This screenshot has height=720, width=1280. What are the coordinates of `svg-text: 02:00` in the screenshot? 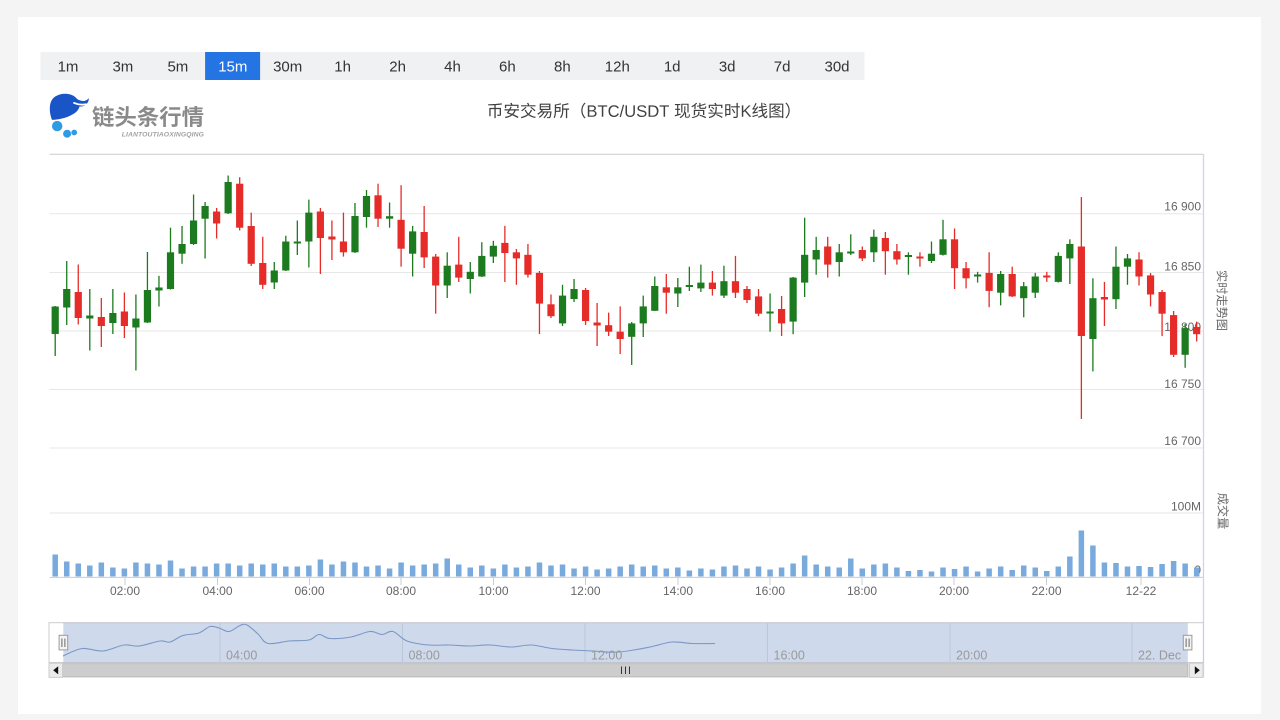 It's located at (125, 591).